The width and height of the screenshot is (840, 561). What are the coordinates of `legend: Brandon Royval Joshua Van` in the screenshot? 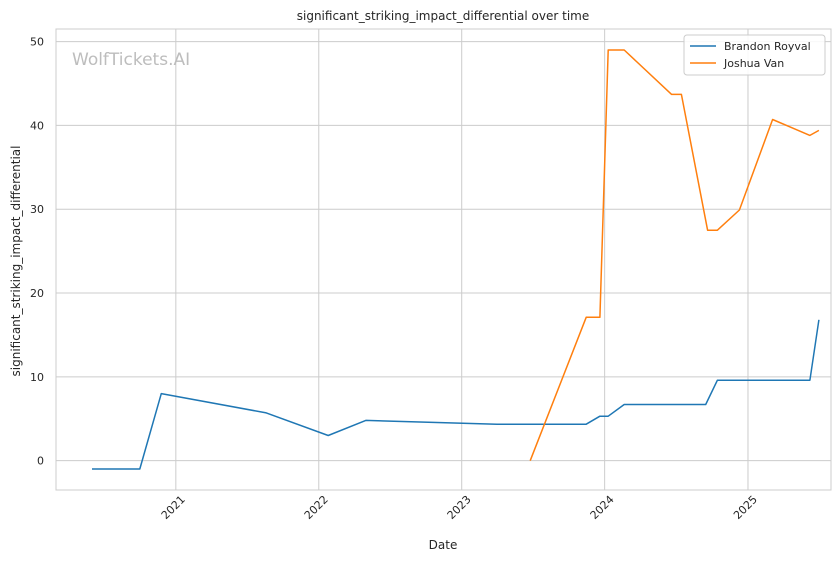 It's located at (754, 55).